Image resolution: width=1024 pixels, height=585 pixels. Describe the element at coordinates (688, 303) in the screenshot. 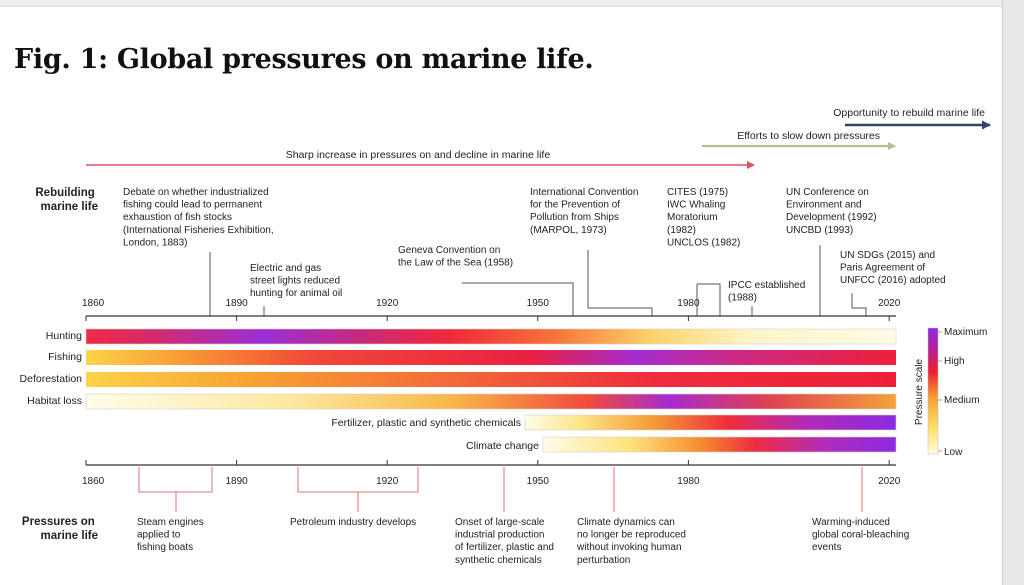

I see `top-ticks-label-1980: 1980` at that location.